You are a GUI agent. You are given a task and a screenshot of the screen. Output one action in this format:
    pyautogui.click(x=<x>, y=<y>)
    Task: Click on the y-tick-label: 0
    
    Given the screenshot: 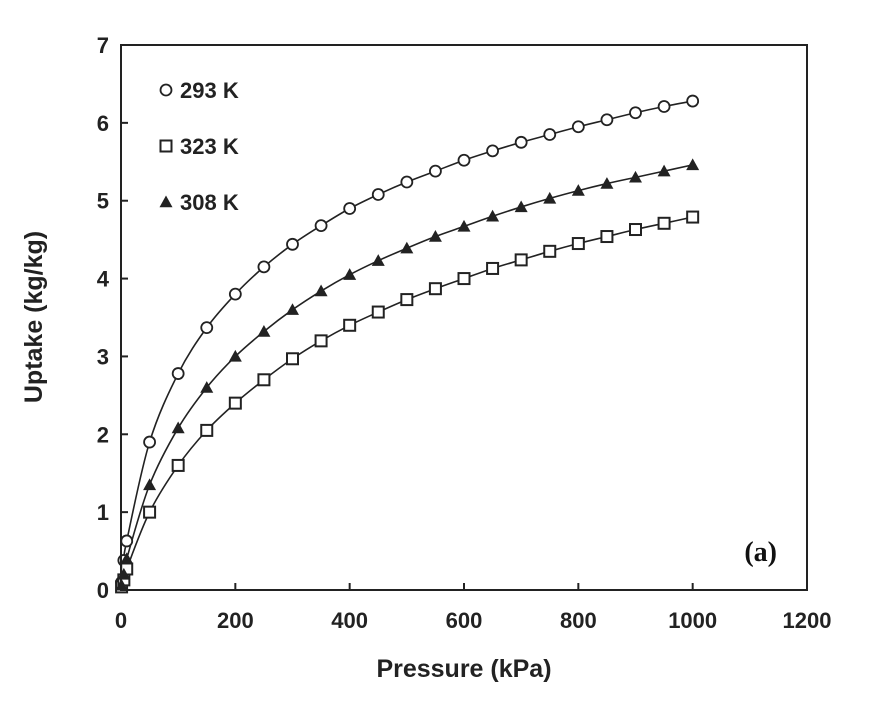 What is the action you would take?
    pyautogui.click(x=103, y=590)
    